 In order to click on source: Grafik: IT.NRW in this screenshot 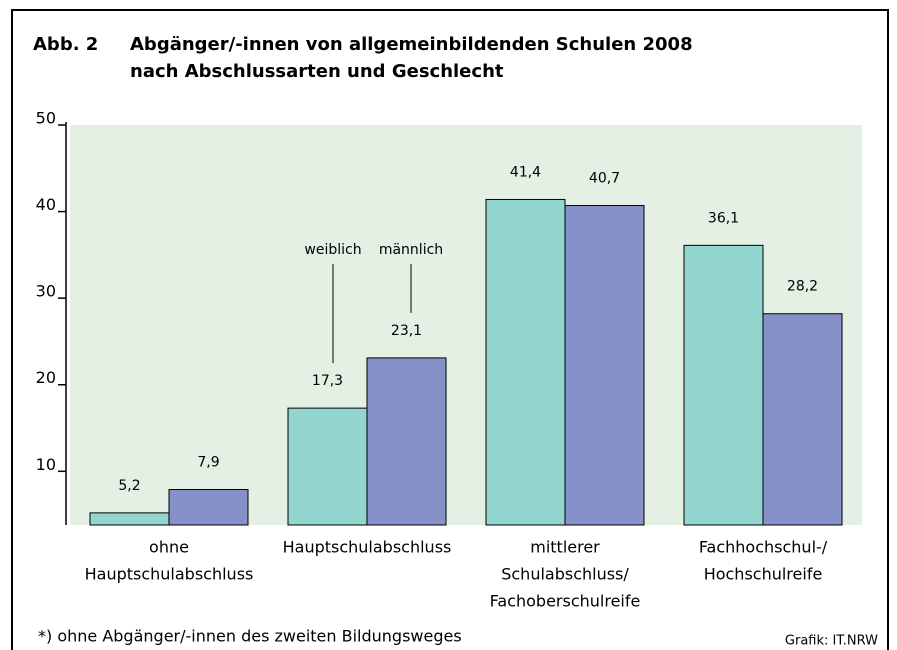, I will do `click(831, 641)`.